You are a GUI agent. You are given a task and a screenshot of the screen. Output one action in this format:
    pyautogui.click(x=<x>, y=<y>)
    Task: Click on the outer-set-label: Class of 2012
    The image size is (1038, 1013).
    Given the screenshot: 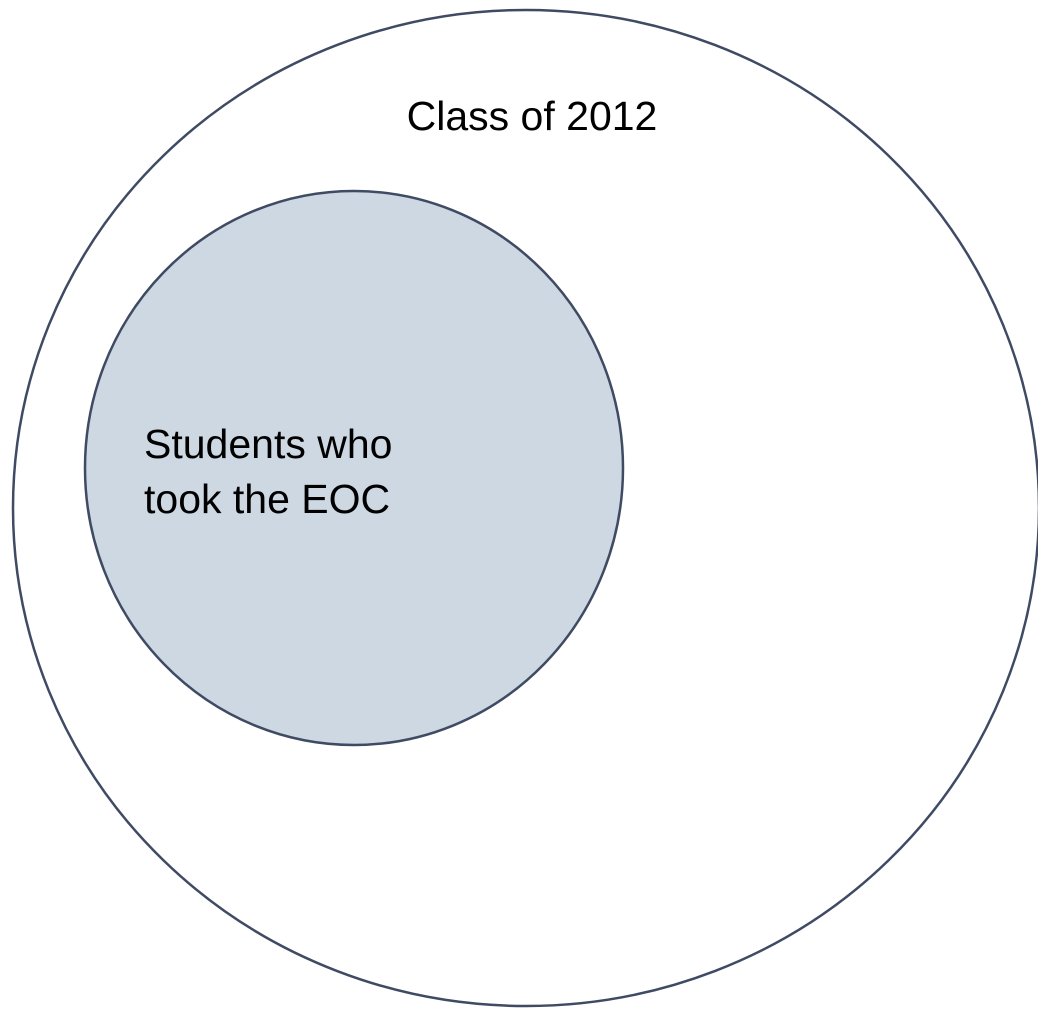 What is the action you would take?
    pyautogui.click(x=532, y=116)
    